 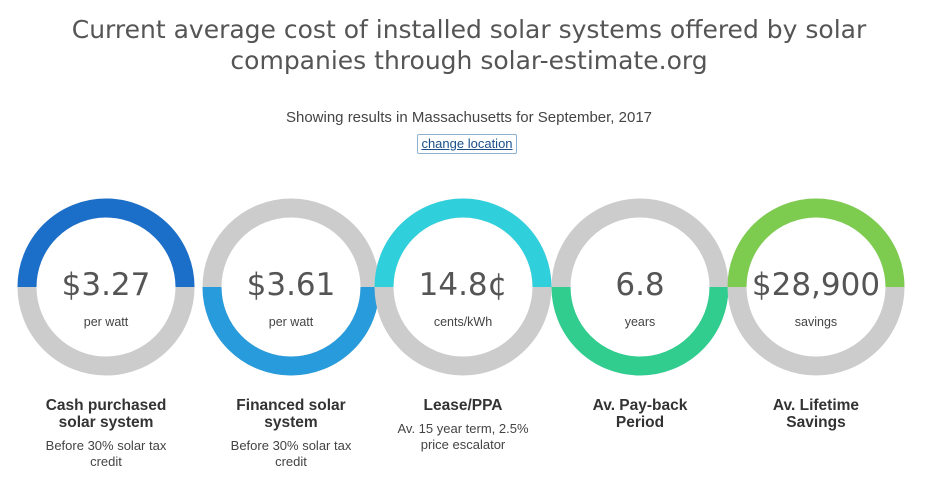 What do you see at coordinates (291, 461) in the screenshot?
I see `financed-subtext-line-2: credit` at bounding box center [291, 461].